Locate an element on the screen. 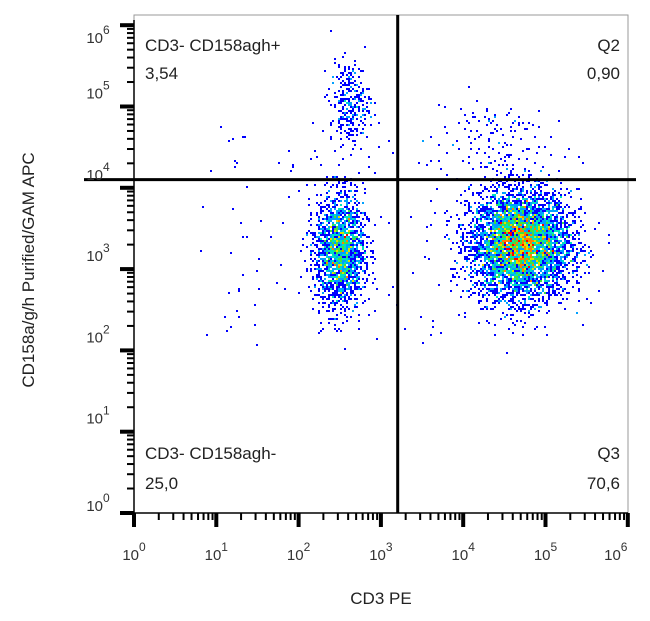 This screenshot has width=650, height=621. y-tick-label: 102 is located at coordinates (98, 334).